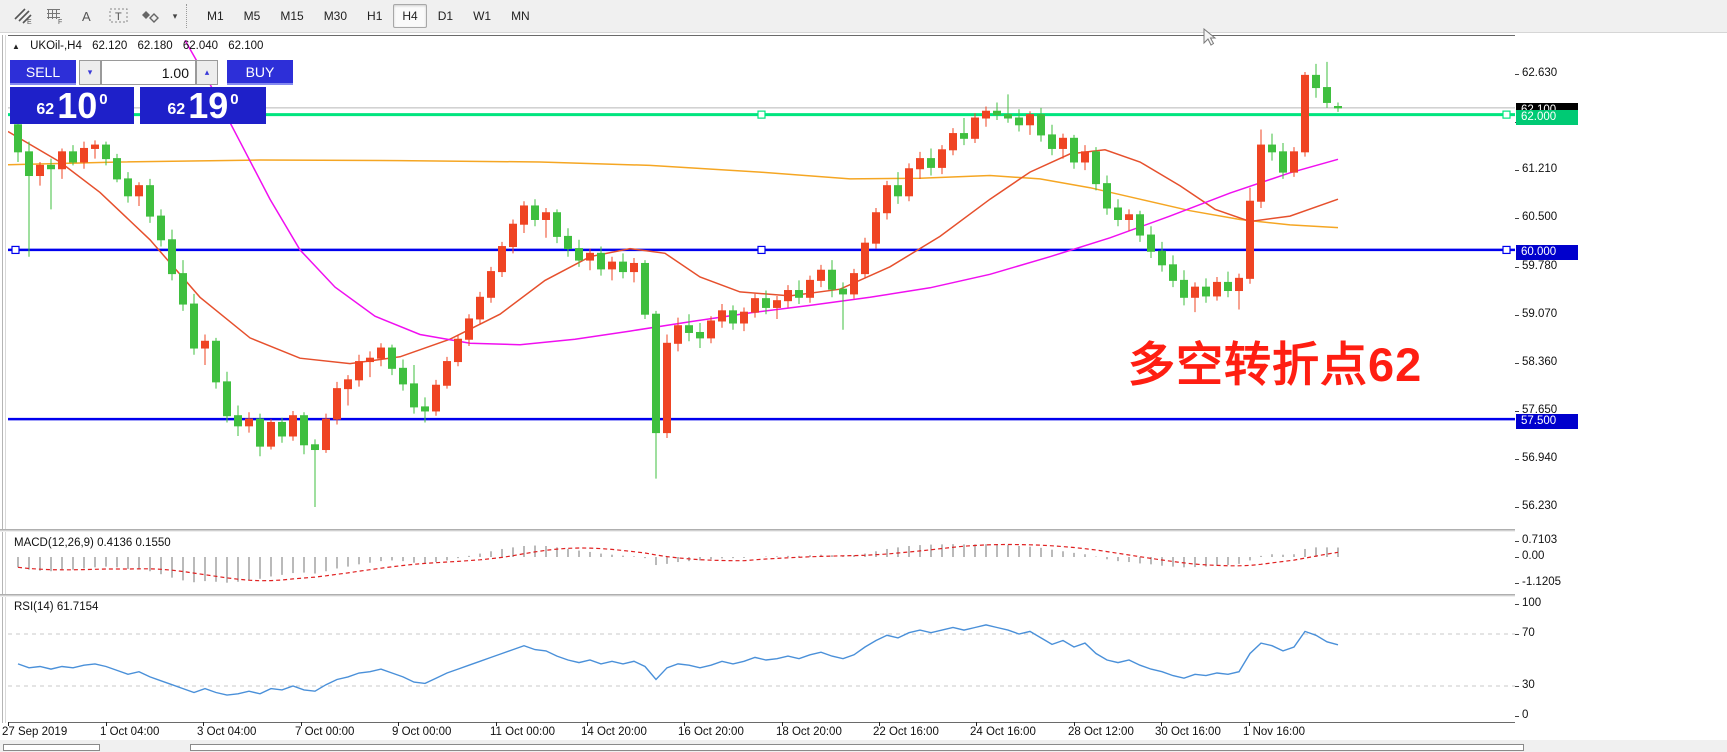 Image resolution: width=1727 pixels, height=752 pixels. What do you see at coordinates (1540, 169) in the screenshot?
I see `price-tick-label: 61.210` at bounding box center [1540, 169].